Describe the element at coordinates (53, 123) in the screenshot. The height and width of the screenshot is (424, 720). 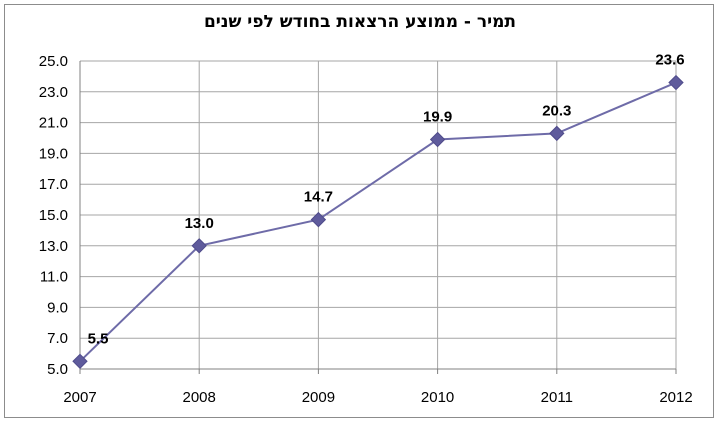
I see `y-tick-label: 21.0` at that location.